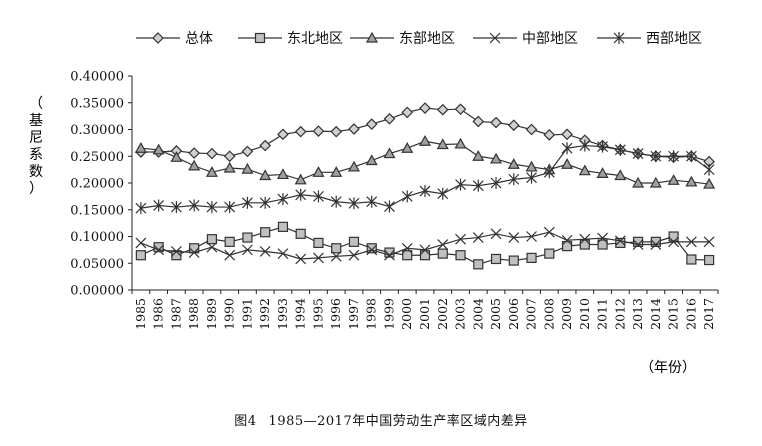 The width and height of the screenshot is (762, 446). I want to click on x-tick-label: 2004, so click(477, 314).